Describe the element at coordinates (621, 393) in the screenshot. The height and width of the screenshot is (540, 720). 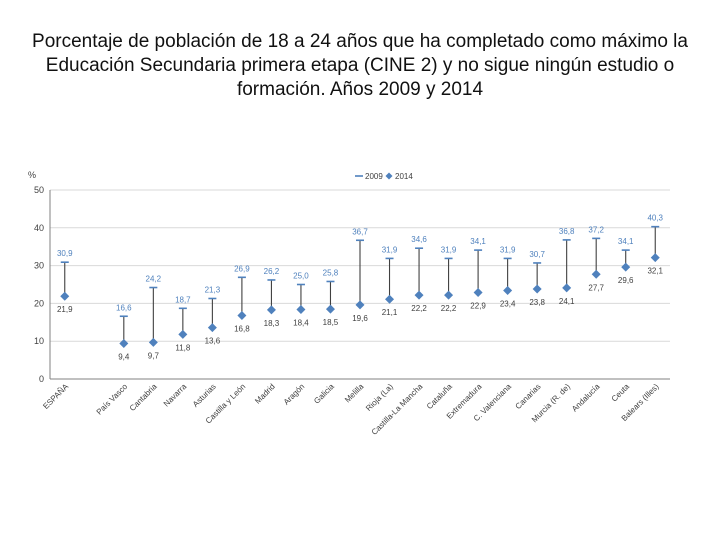
I see `x-category-label: Ceuta` at that location.